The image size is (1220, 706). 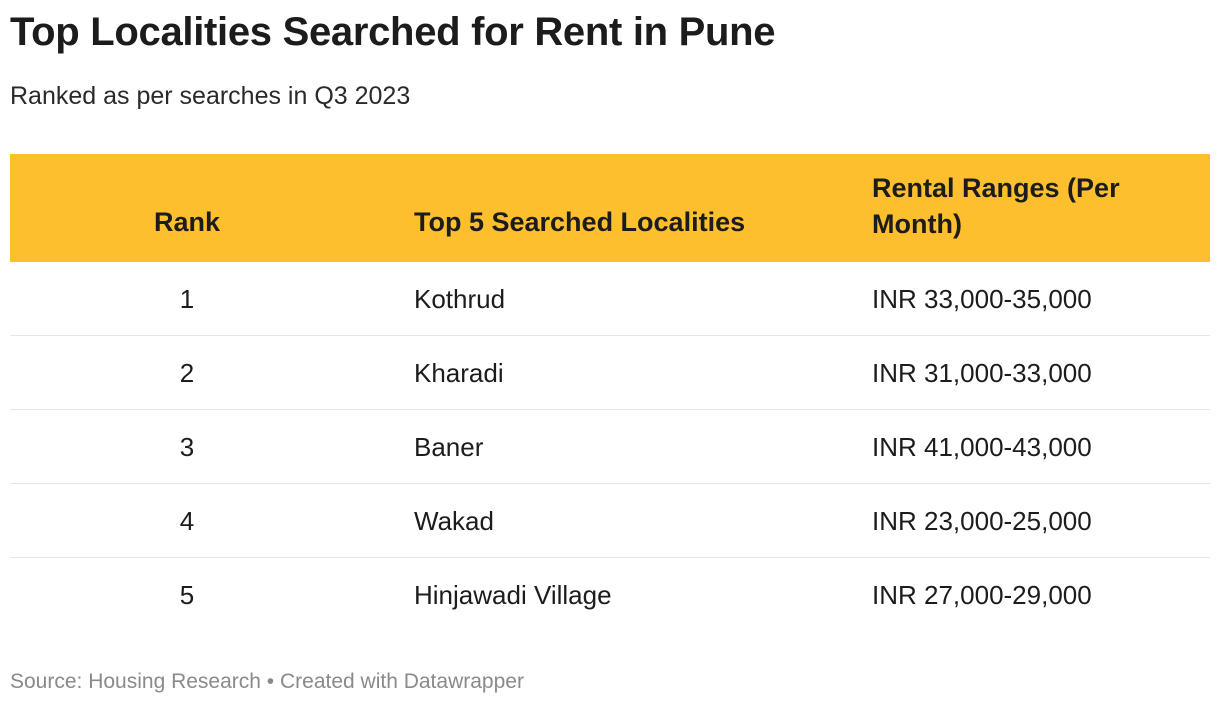 What do you see at coordinates (393, 32) in the screenshot?
I see `chart-title: Top Localities Searched for Rent in Pune` at bounding box center [393, 32].